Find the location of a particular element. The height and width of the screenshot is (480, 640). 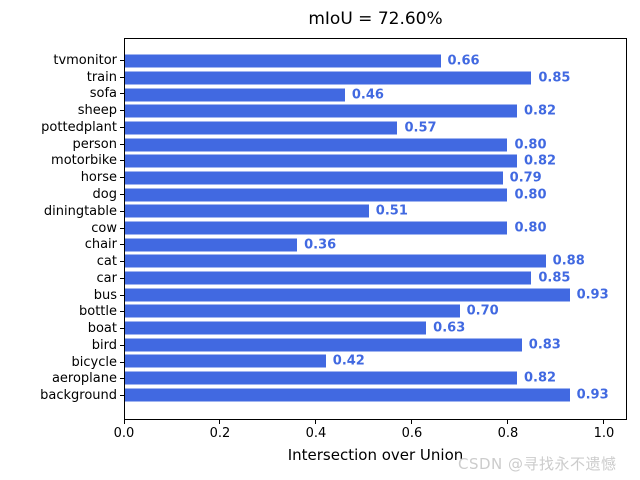

y-tick-label: bicycle is located at coordinates (94, 362).